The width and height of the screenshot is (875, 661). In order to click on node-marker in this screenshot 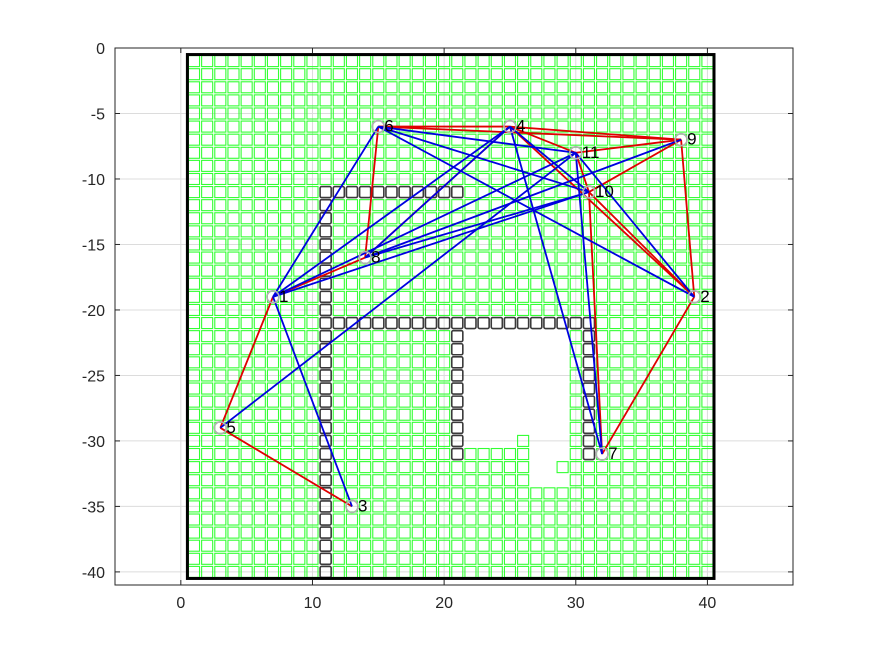, I will do `click(575, 152)`.